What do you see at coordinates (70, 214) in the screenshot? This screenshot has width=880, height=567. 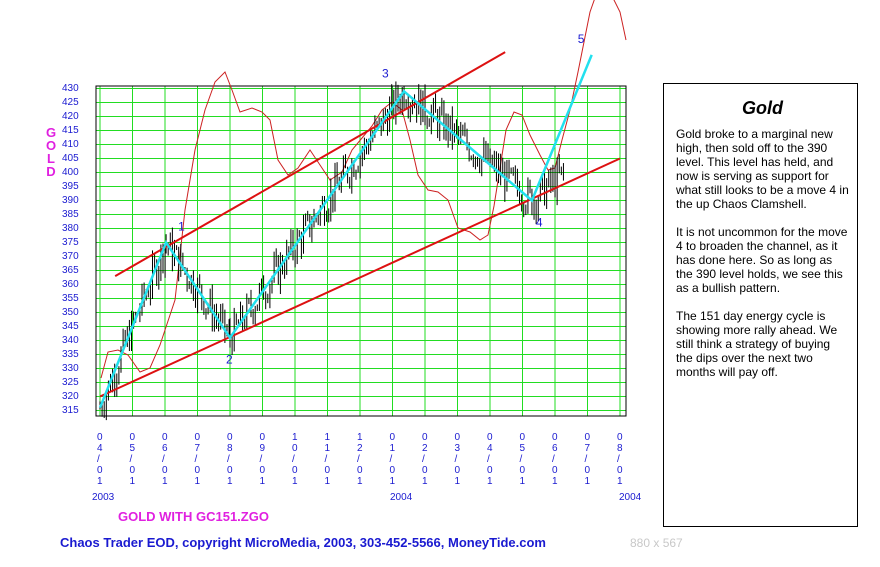 I see `y-tick-label: 385` at bounding box center [70, 214].